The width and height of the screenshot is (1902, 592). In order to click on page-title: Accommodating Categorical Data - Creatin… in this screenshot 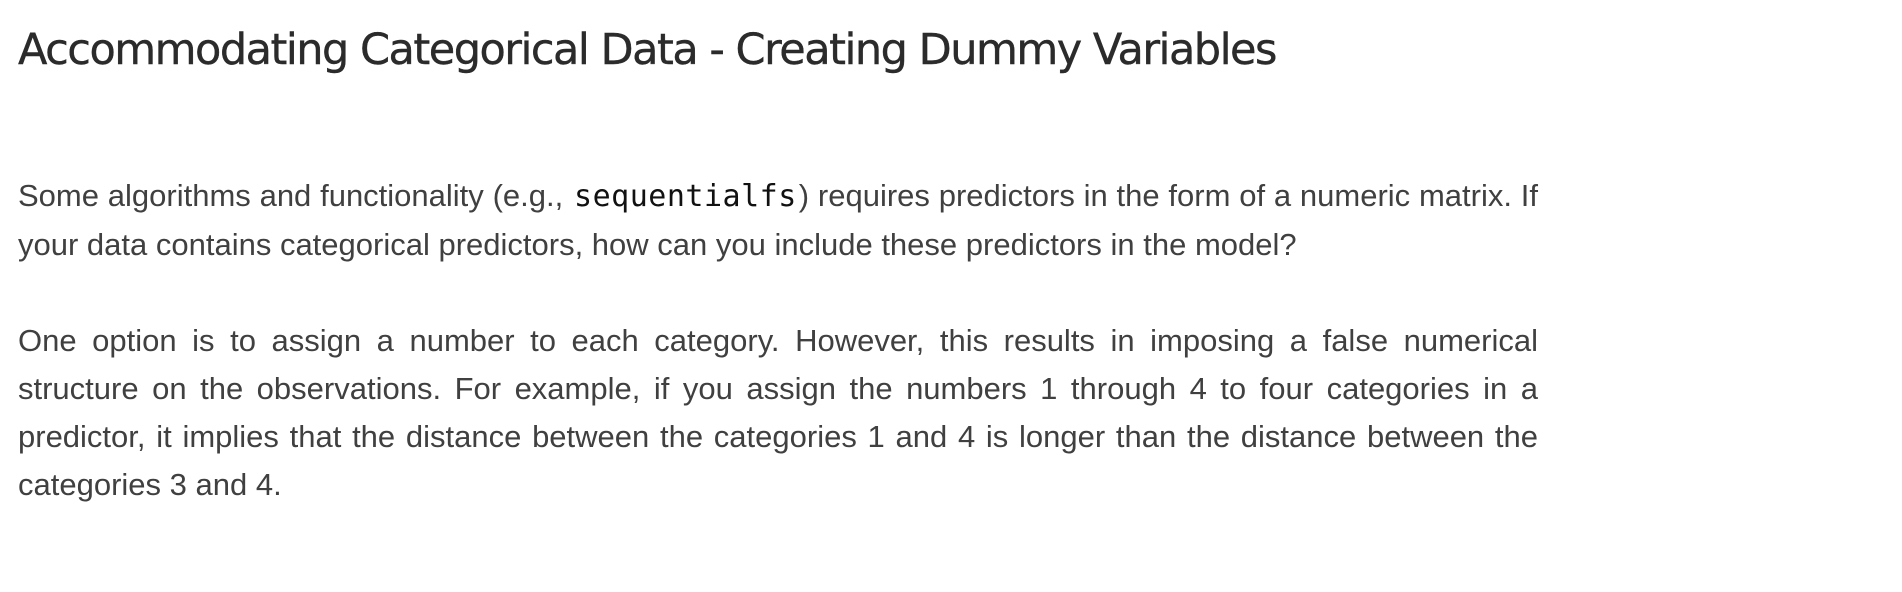, I will do `click(648, 50)`.